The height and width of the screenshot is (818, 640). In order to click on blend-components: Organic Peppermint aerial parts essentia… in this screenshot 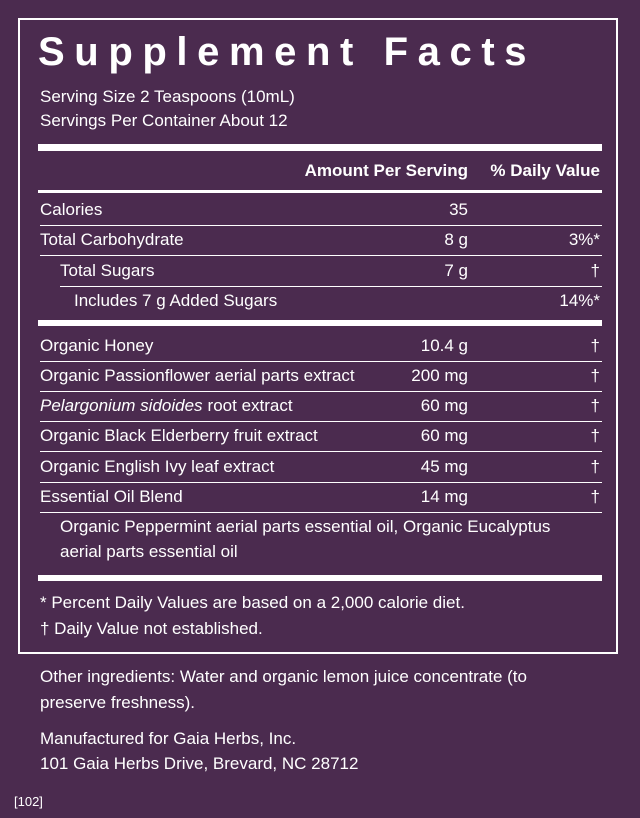, I will do `click(305, 526)`.